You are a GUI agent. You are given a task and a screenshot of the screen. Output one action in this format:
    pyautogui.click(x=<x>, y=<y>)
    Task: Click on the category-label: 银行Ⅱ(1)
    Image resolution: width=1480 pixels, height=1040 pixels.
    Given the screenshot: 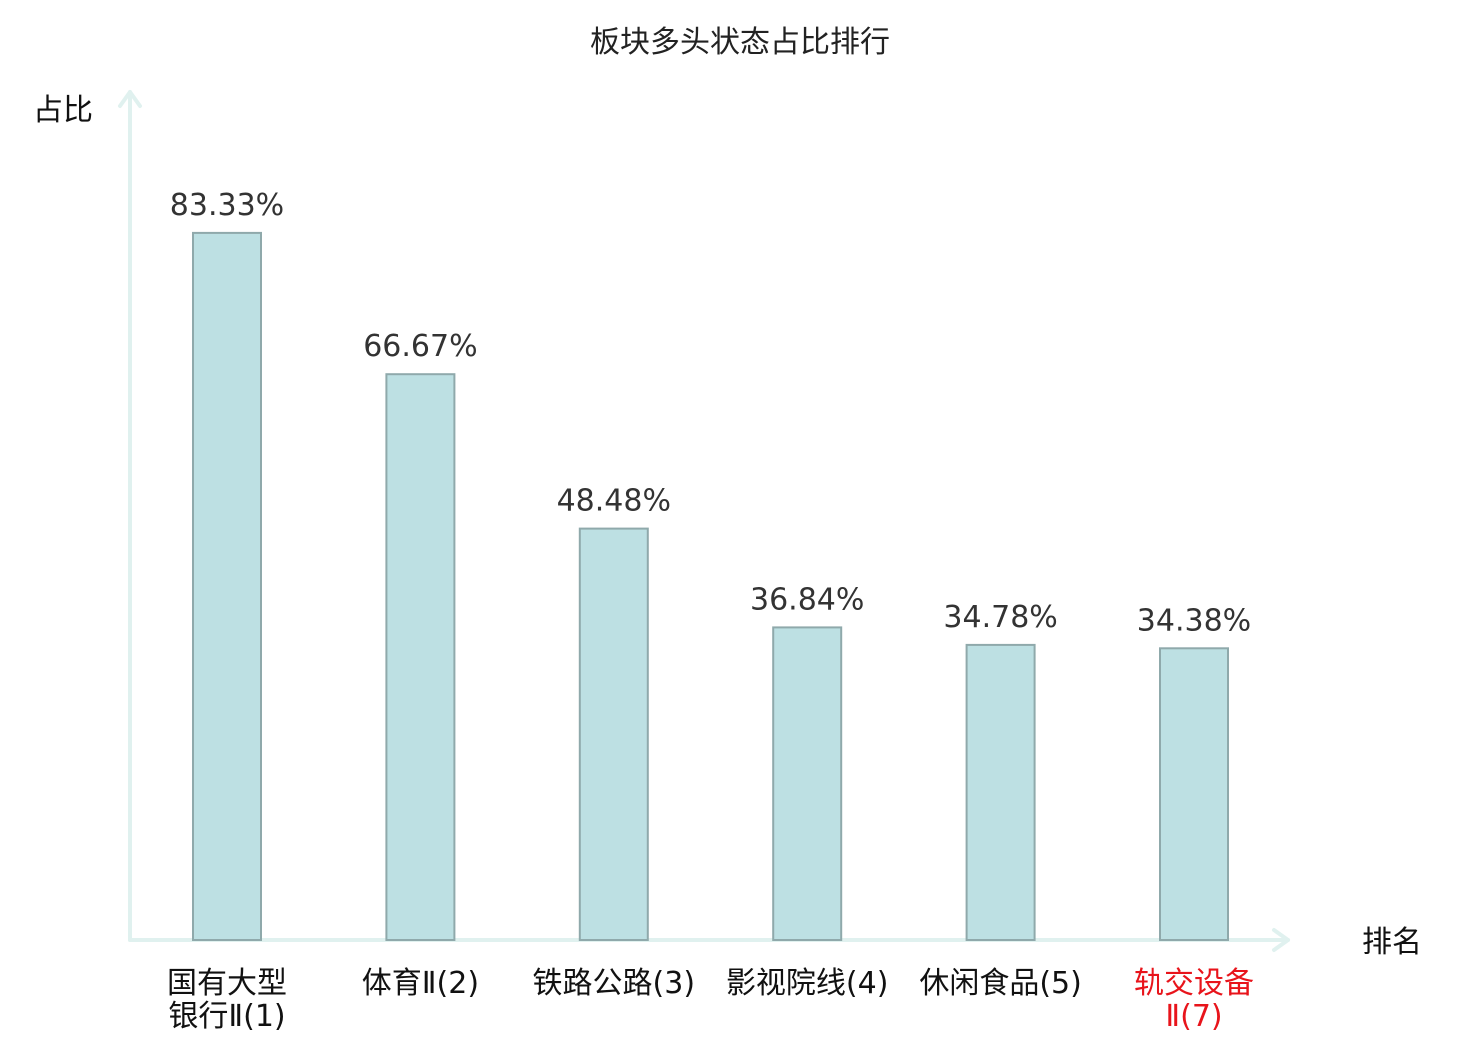 What is the action you would take?
    pyautogui.click(x=226, y=1016)
    